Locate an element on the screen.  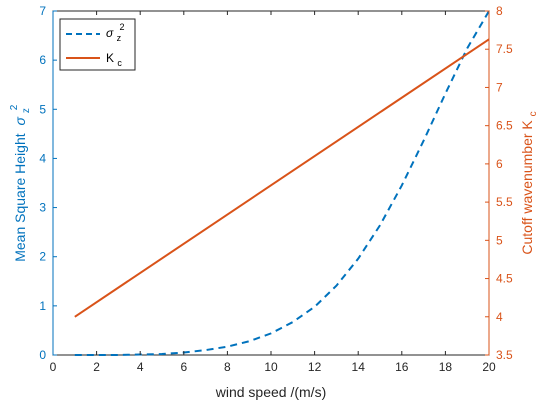
y-right-tick-label: 7.5 is located at coordinates (504, 49).